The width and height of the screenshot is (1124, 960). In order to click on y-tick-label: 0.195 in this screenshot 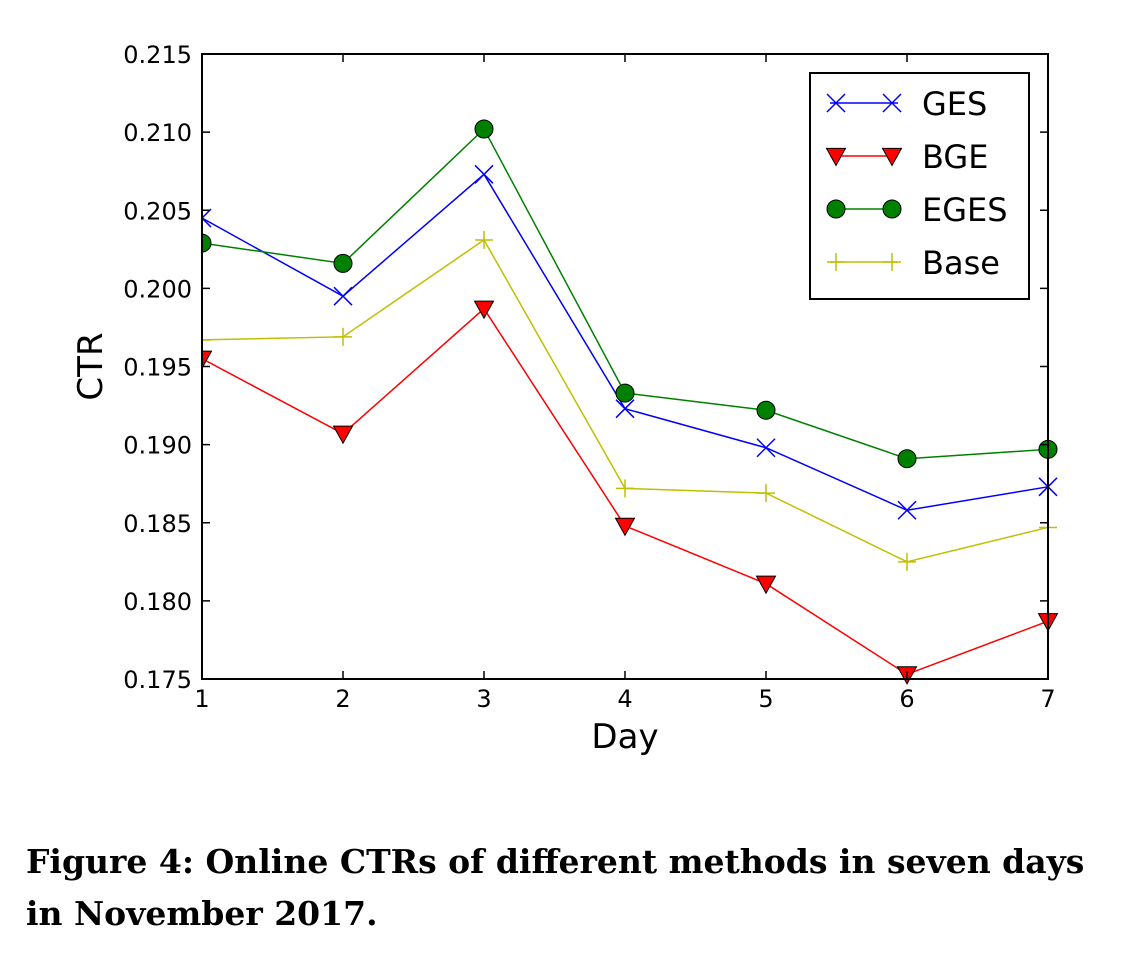, I will do `click(157, 368)`.